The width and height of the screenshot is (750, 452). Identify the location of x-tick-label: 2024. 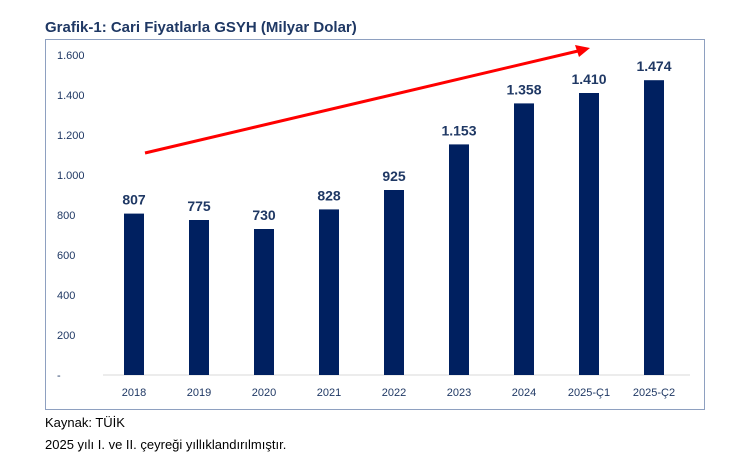
(524, 393).